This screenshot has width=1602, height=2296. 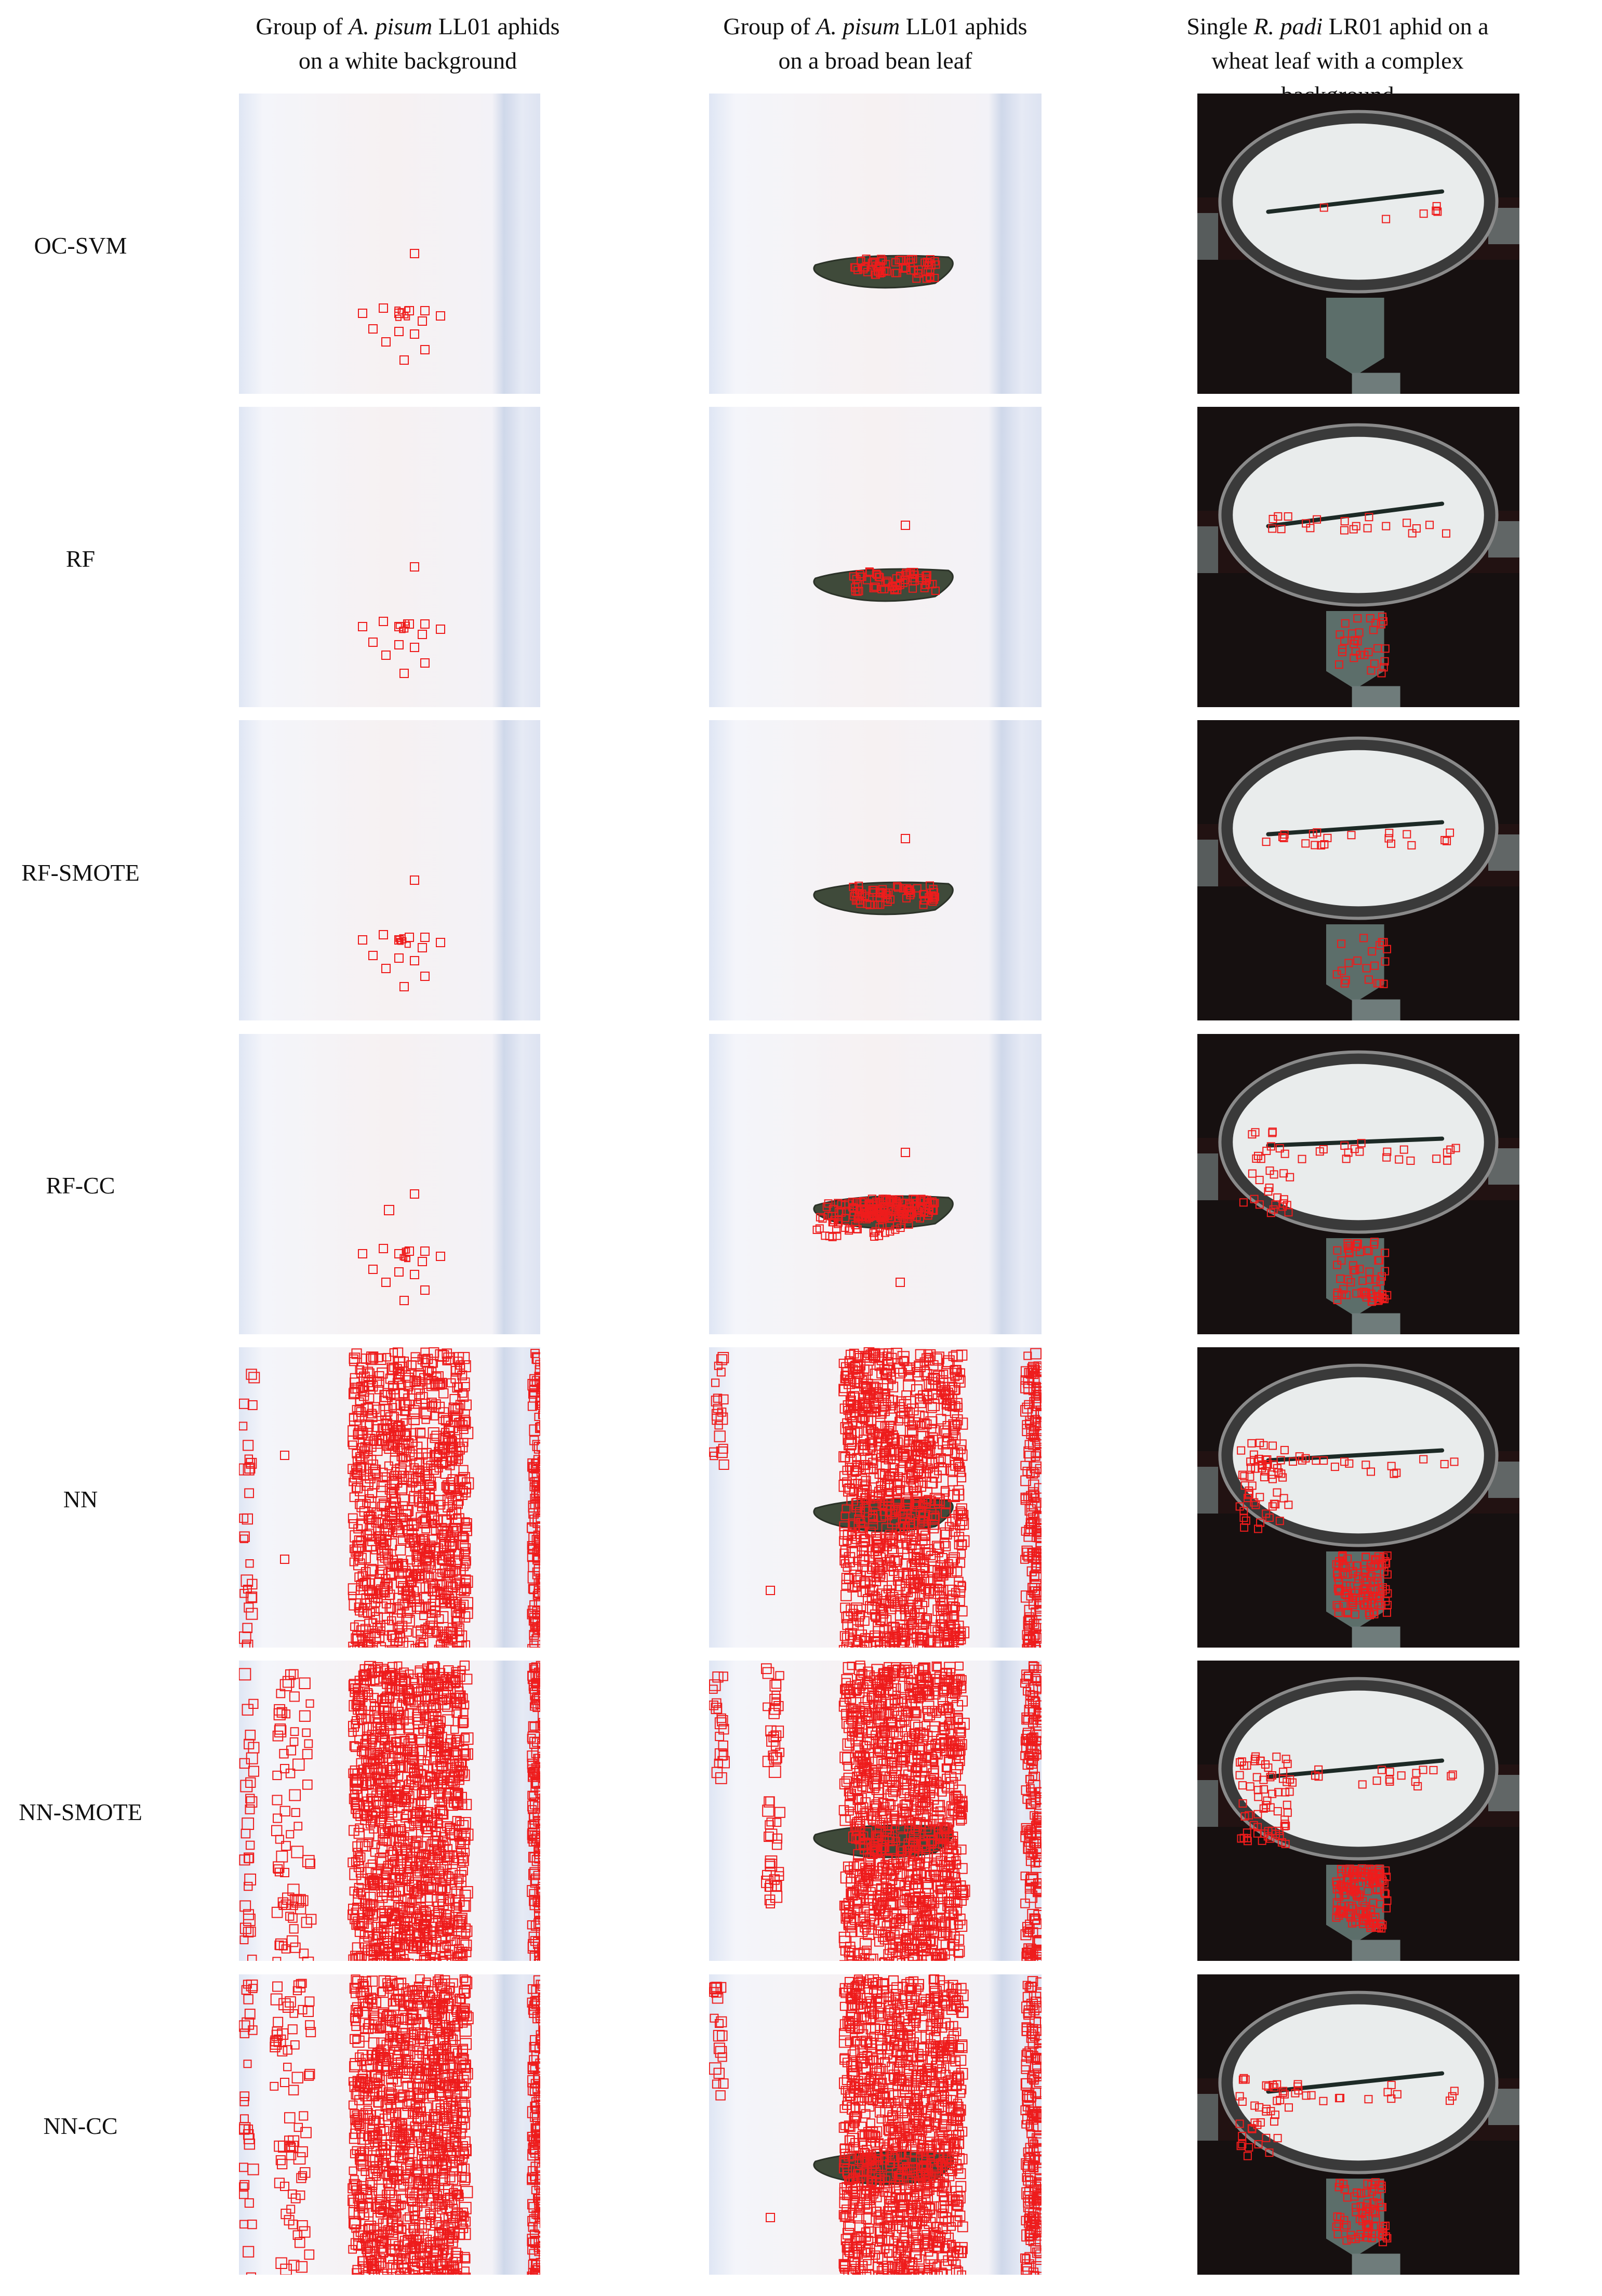 What do you see at coordinates (1358, 244) in the screenshot?
I see `result-image-oc-svm-col3` at bounding box center [1358, 244].